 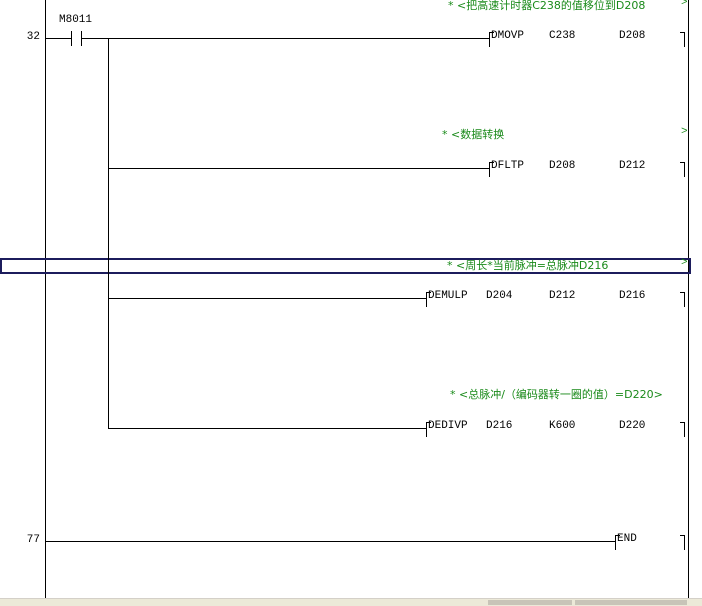 What do you see at coordinates (508, 36) in the screenshot?
I see `instruction-name: DMOVP` at bounding box center [508, 36].